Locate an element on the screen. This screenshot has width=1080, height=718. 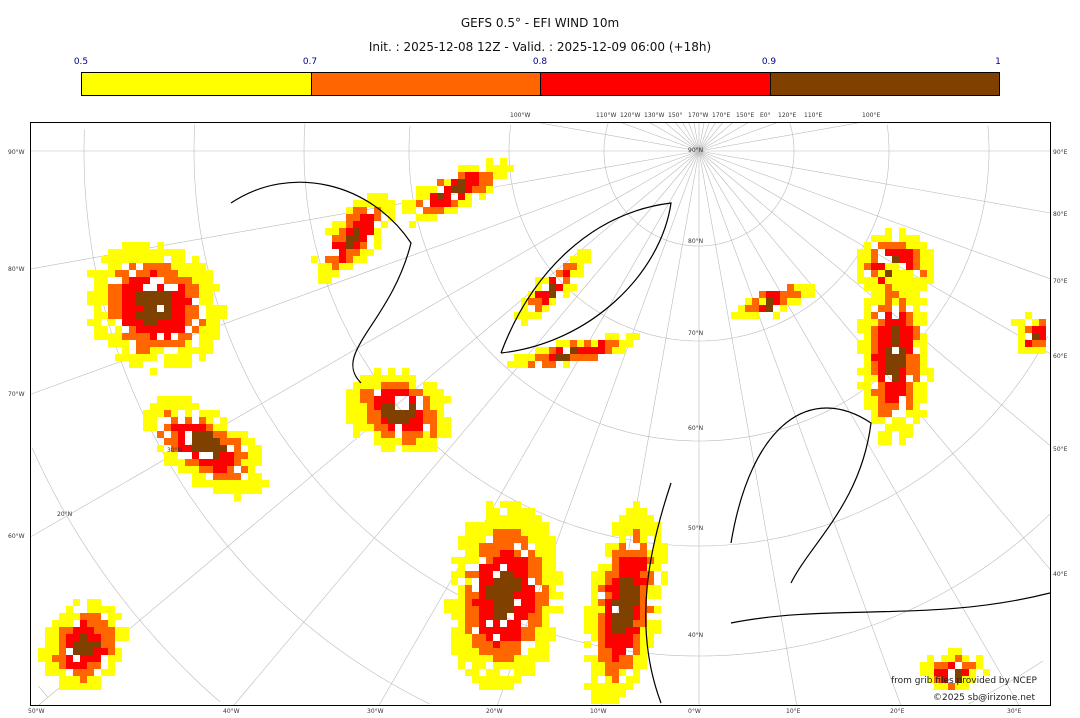
parallel-label: 80°N is located at coordinates (696, 241).